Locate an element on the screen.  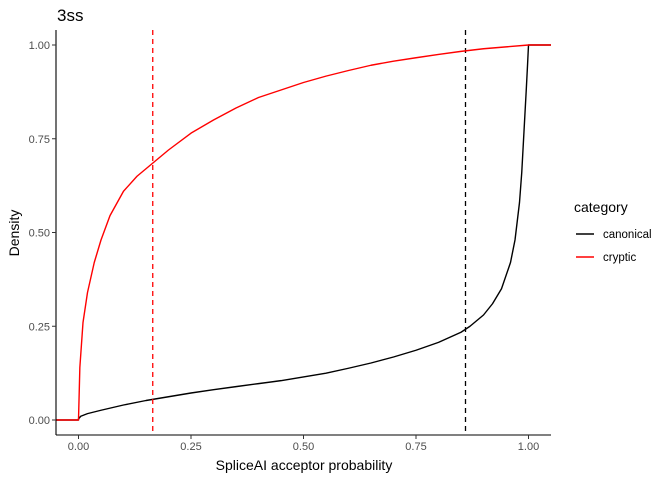
y-tick-label: 0.50 is located at coordinates (39, 234).